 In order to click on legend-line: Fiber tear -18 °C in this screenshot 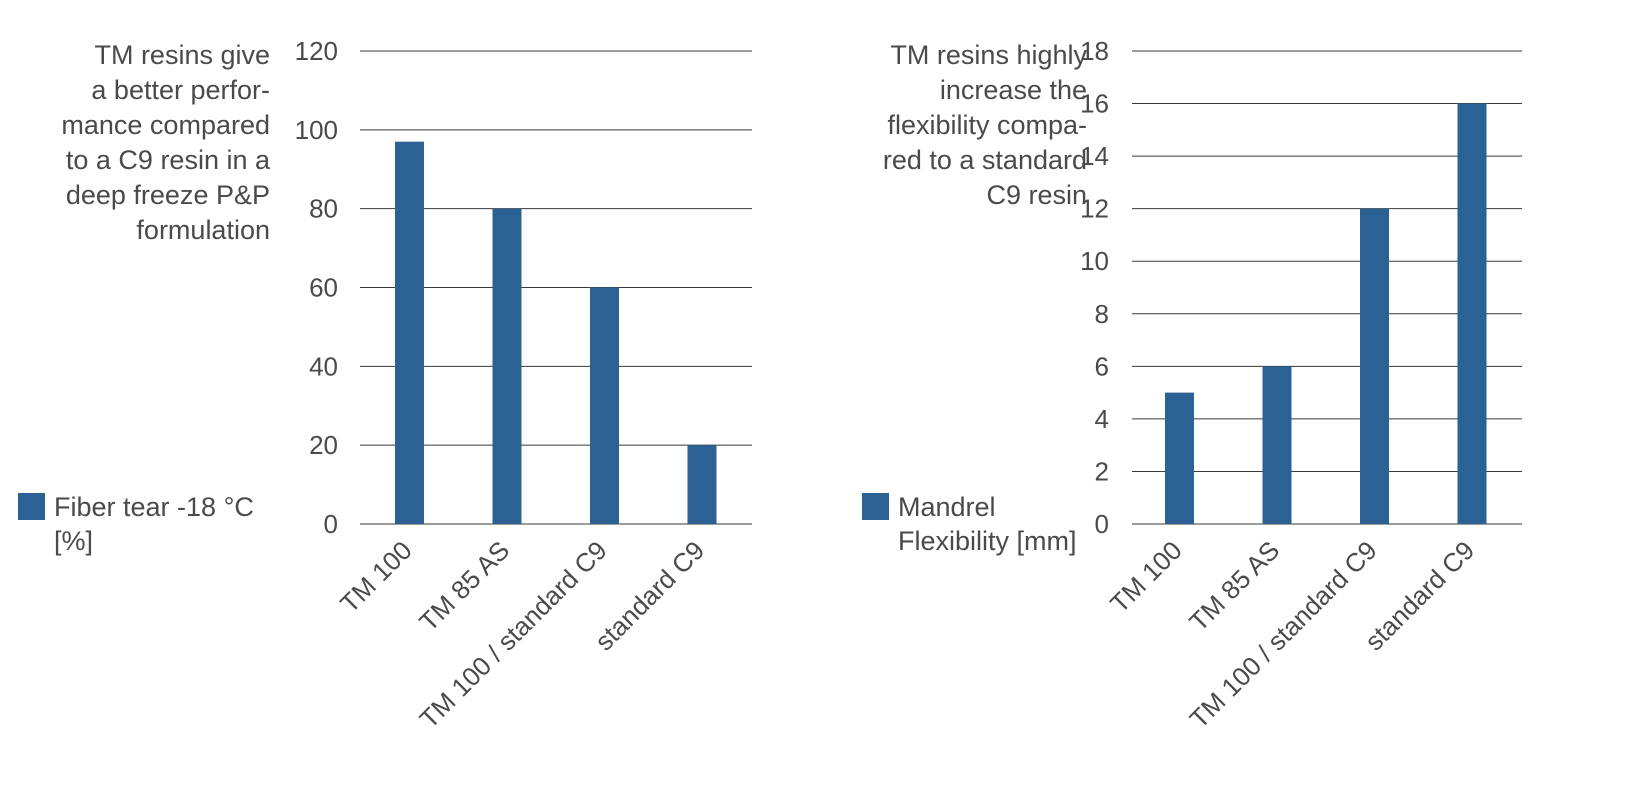, I will do `click(154, 507)`.